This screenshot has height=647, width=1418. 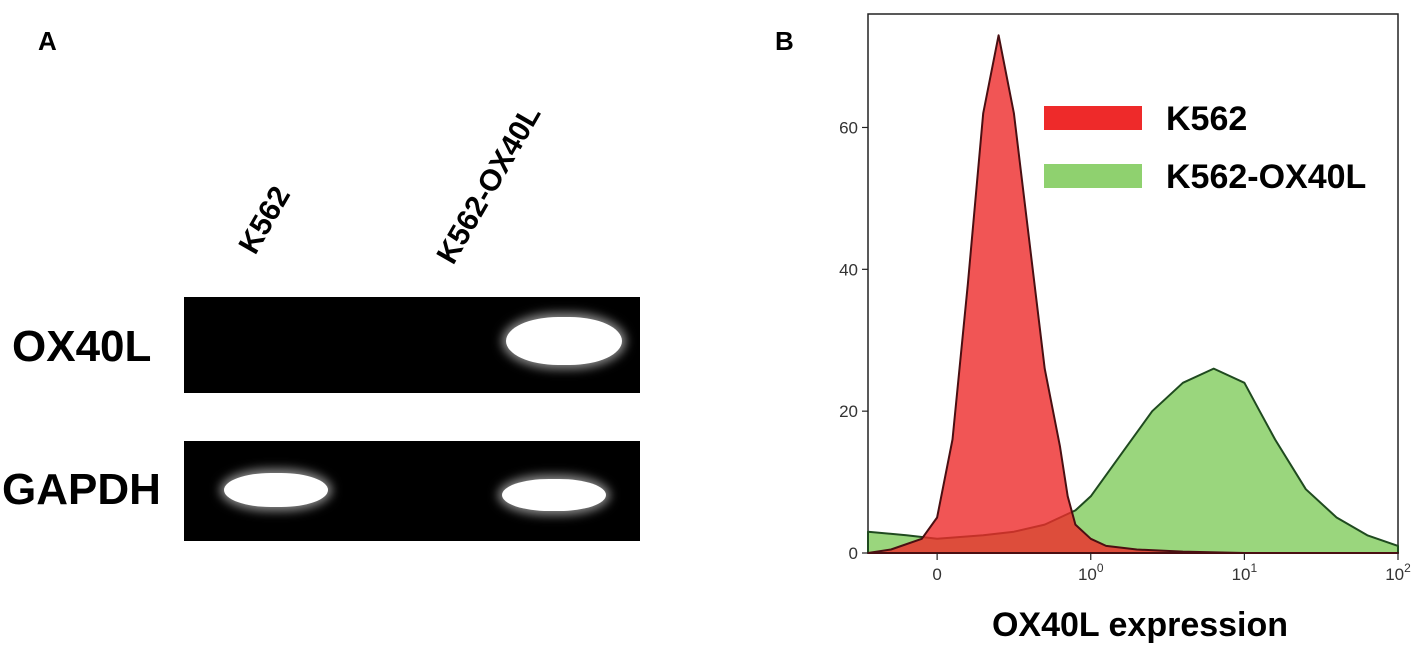 I want to click on x-axis-label-group: OX40L expression, so click(x=1140, y=625).